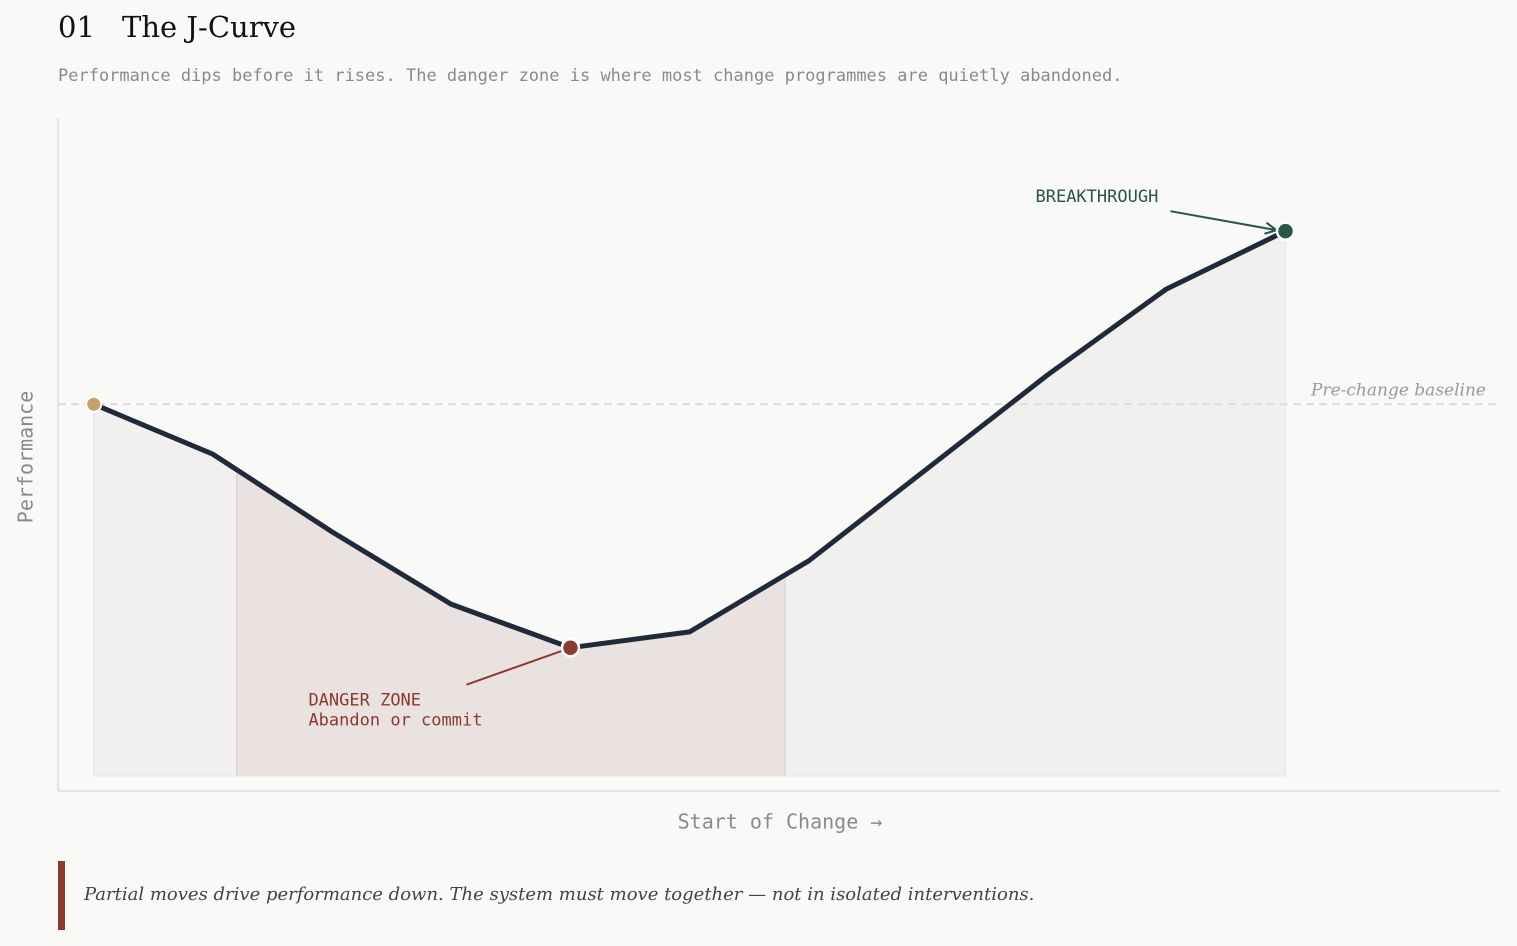 Image resolution: width=1517 pixels, height=946 pixels. What do you see at coordinates (26, 457) in the screenshot?
I see `y-axis-label: Performance` at bounding box center [26, 457].